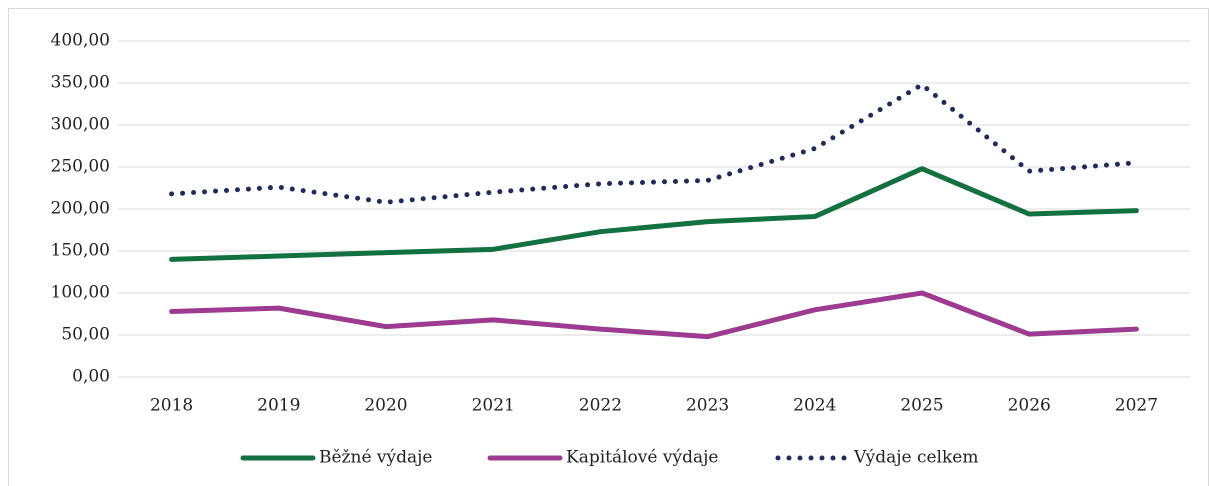 Image resolution: width=1209 pixels, height=486 pixels. I want to click on y-tick-label: 350,00, so click(80, 83).